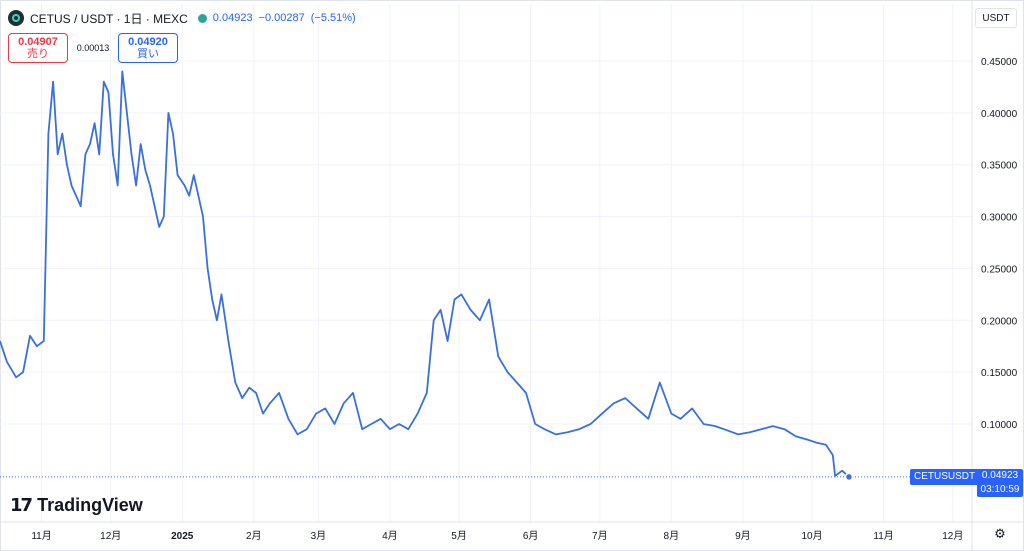  What do you see at coordinates (996, 18) in the screenshot?
I see `currency-selector: USDT` at bounding box center [996, 18].